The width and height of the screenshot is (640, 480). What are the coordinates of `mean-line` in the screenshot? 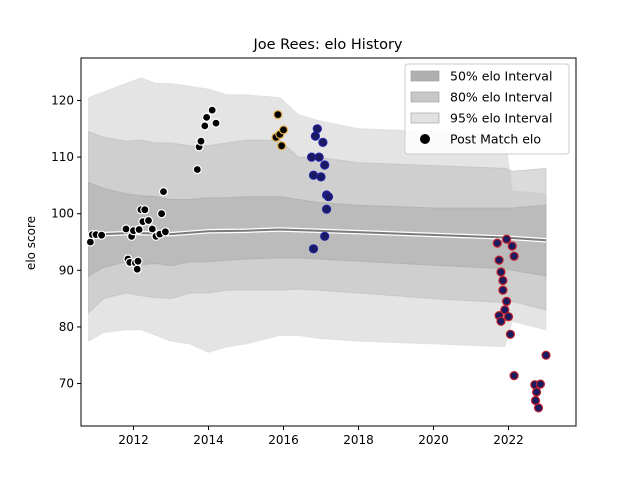 It's located at (317, 235).